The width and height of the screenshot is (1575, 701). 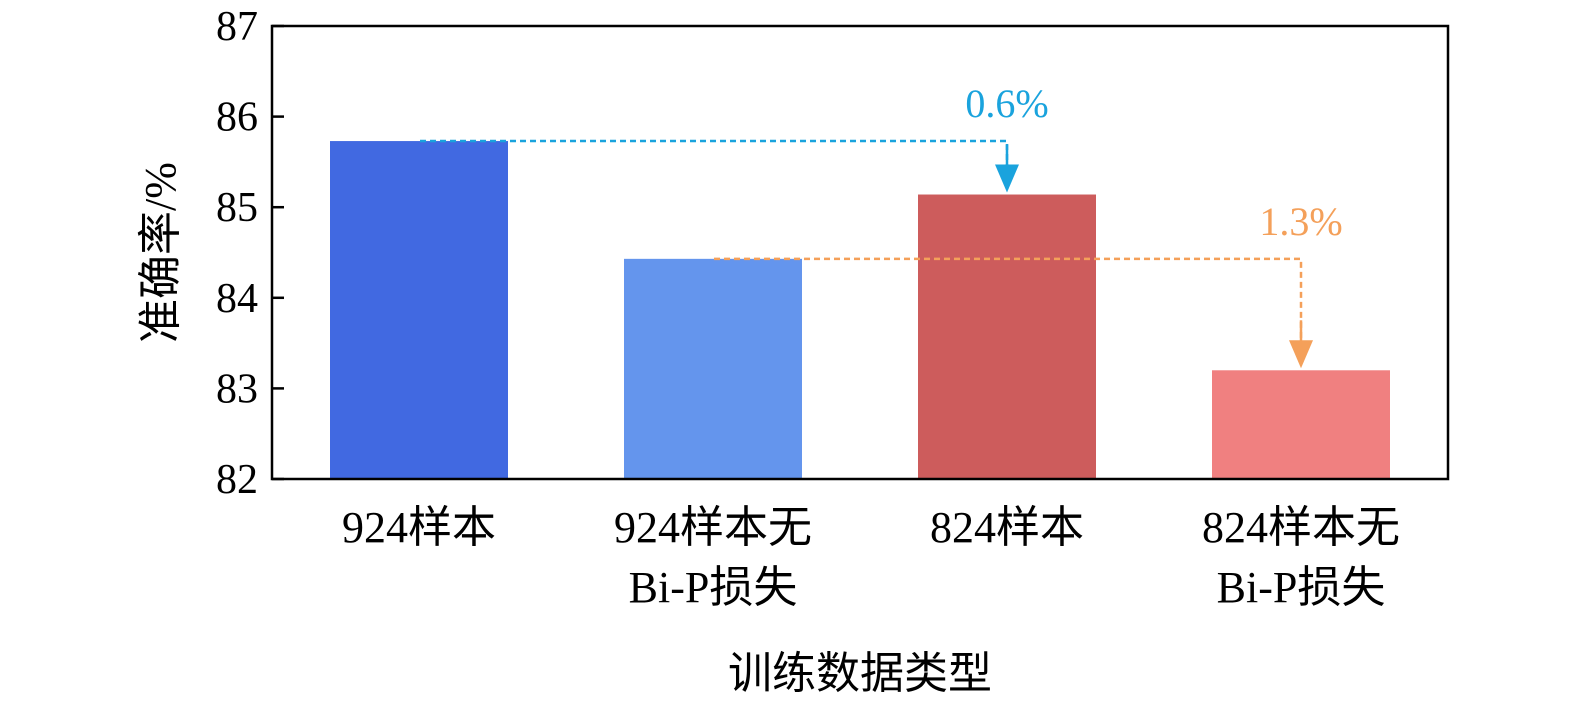 I want to click on x-axis-title: 训练数据类型, so click(x=860, y=673).